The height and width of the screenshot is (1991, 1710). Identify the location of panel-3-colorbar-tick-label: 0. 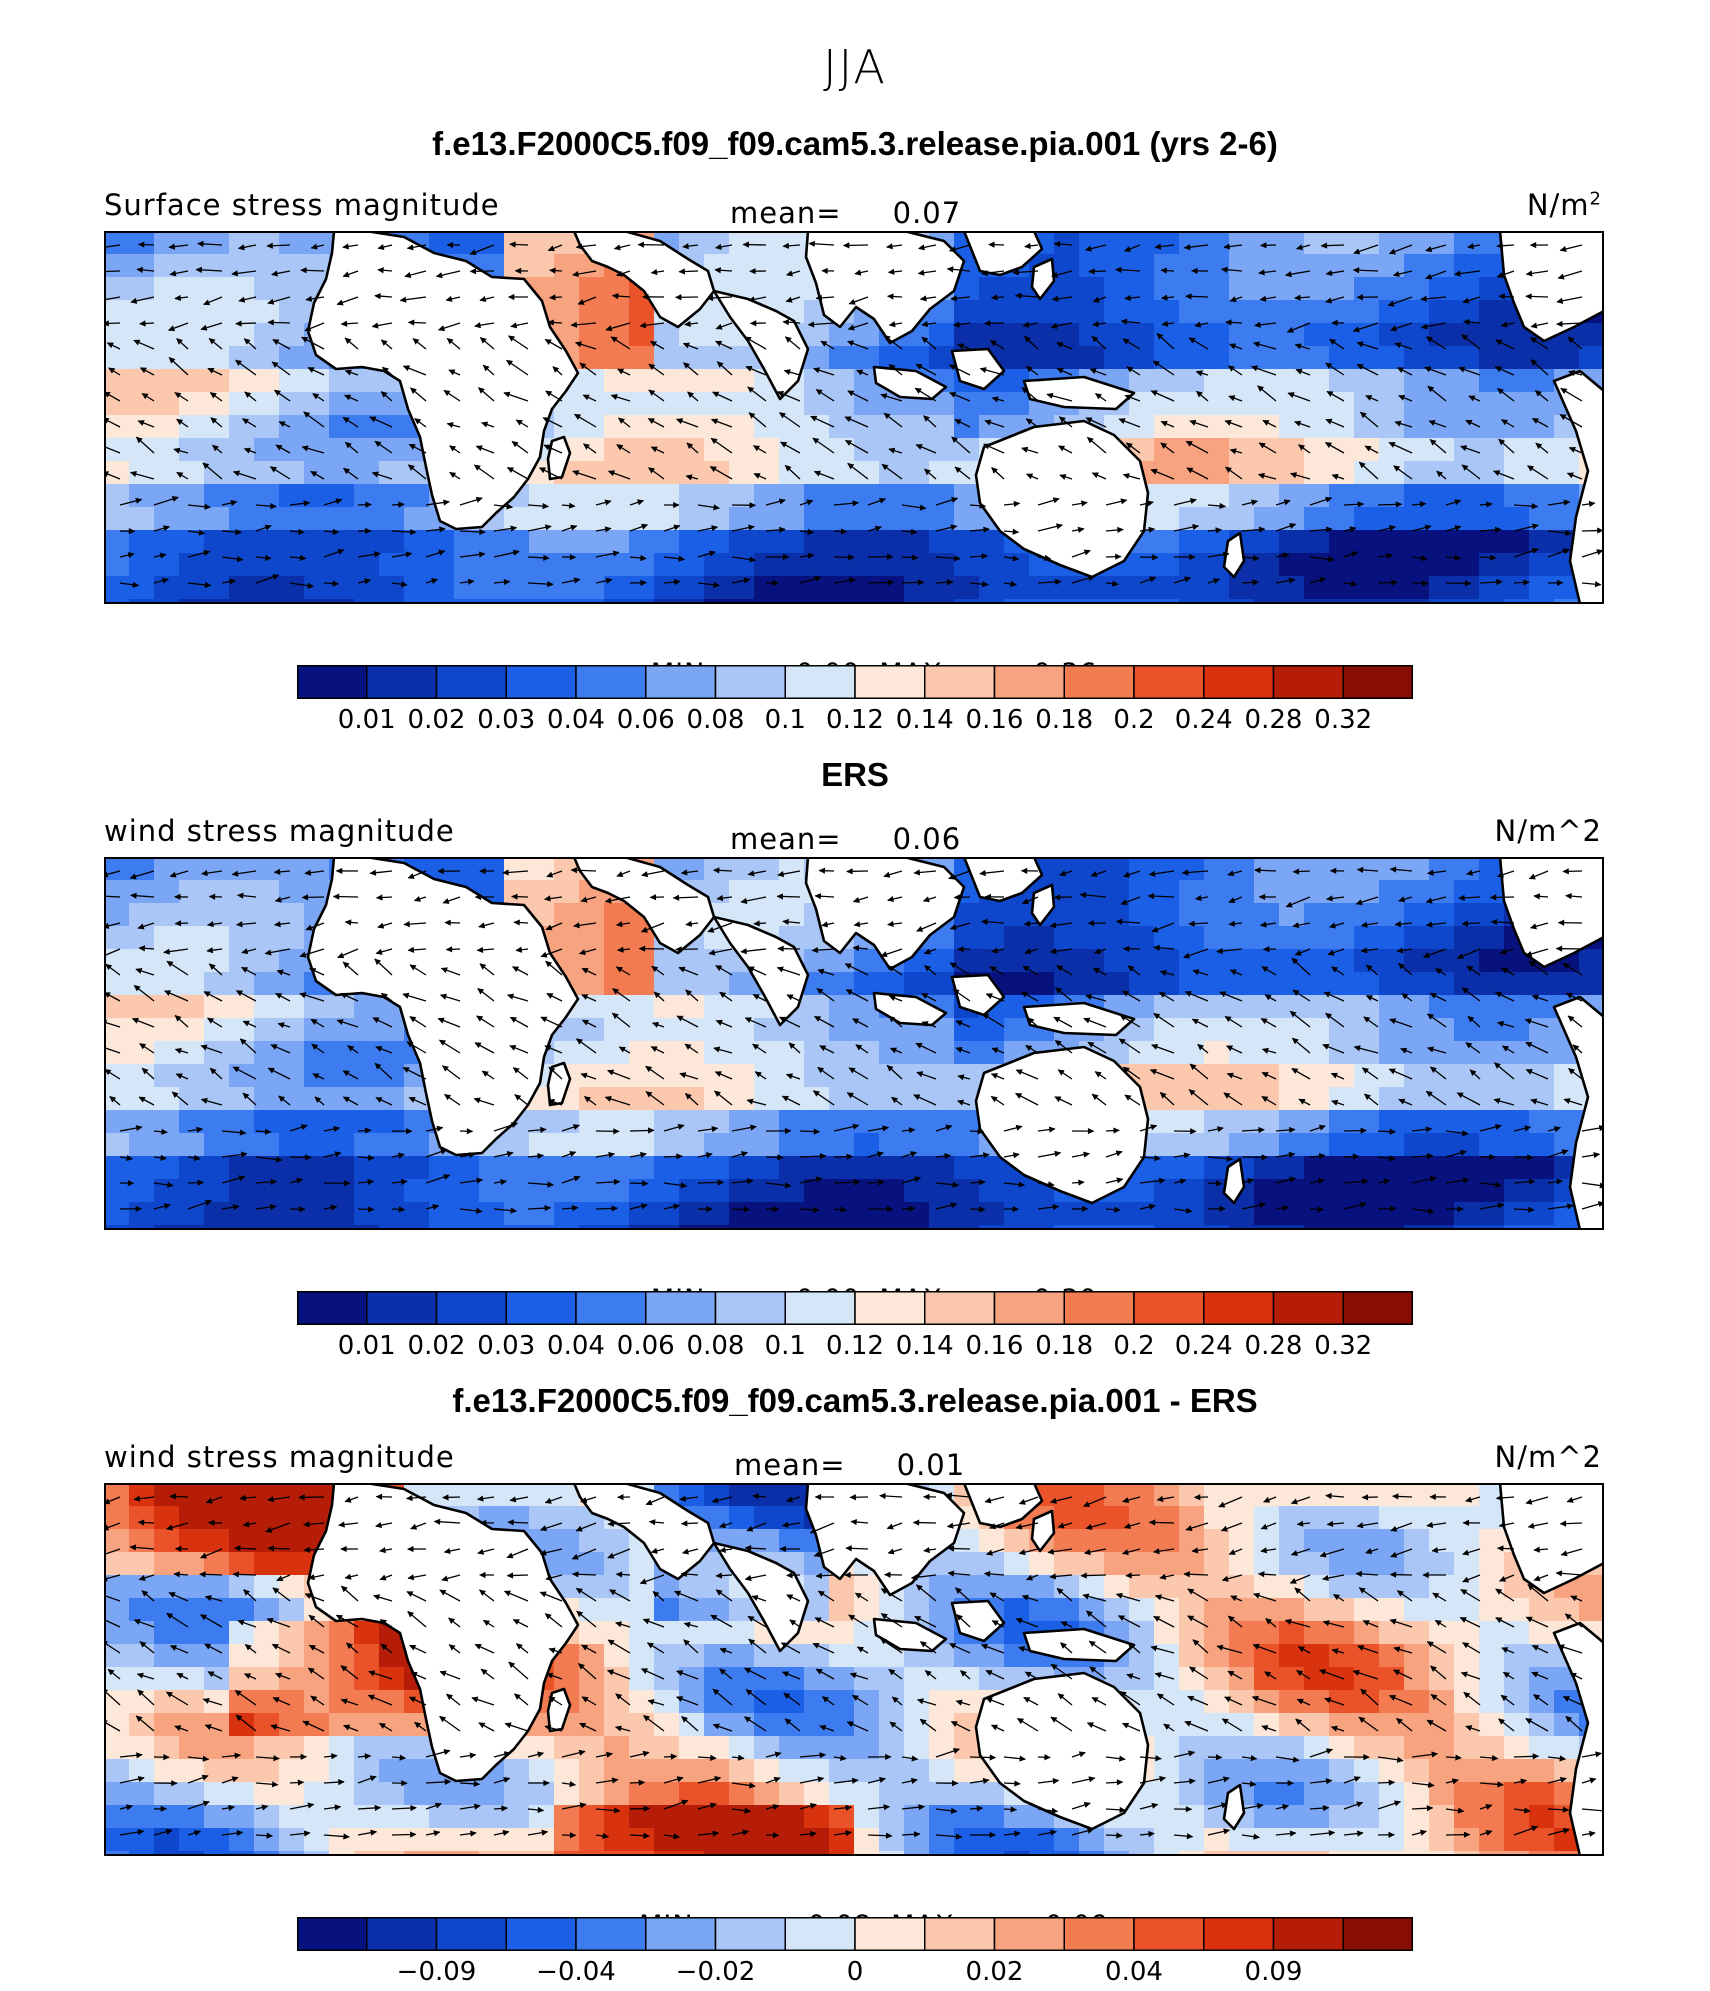
(855, 1972).